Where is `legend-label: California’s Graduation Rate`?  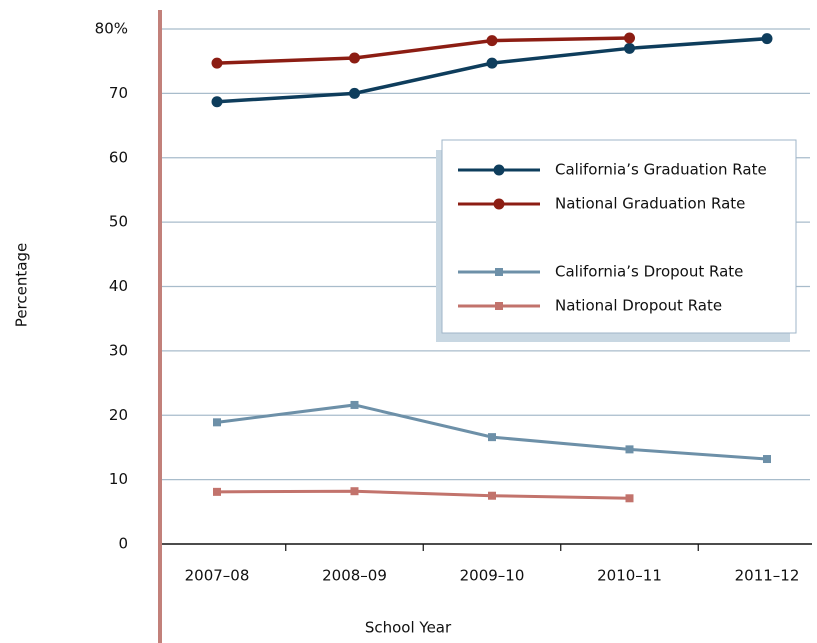 legend-label: California’s Graduation Rate is located at coordinates (661, 170).